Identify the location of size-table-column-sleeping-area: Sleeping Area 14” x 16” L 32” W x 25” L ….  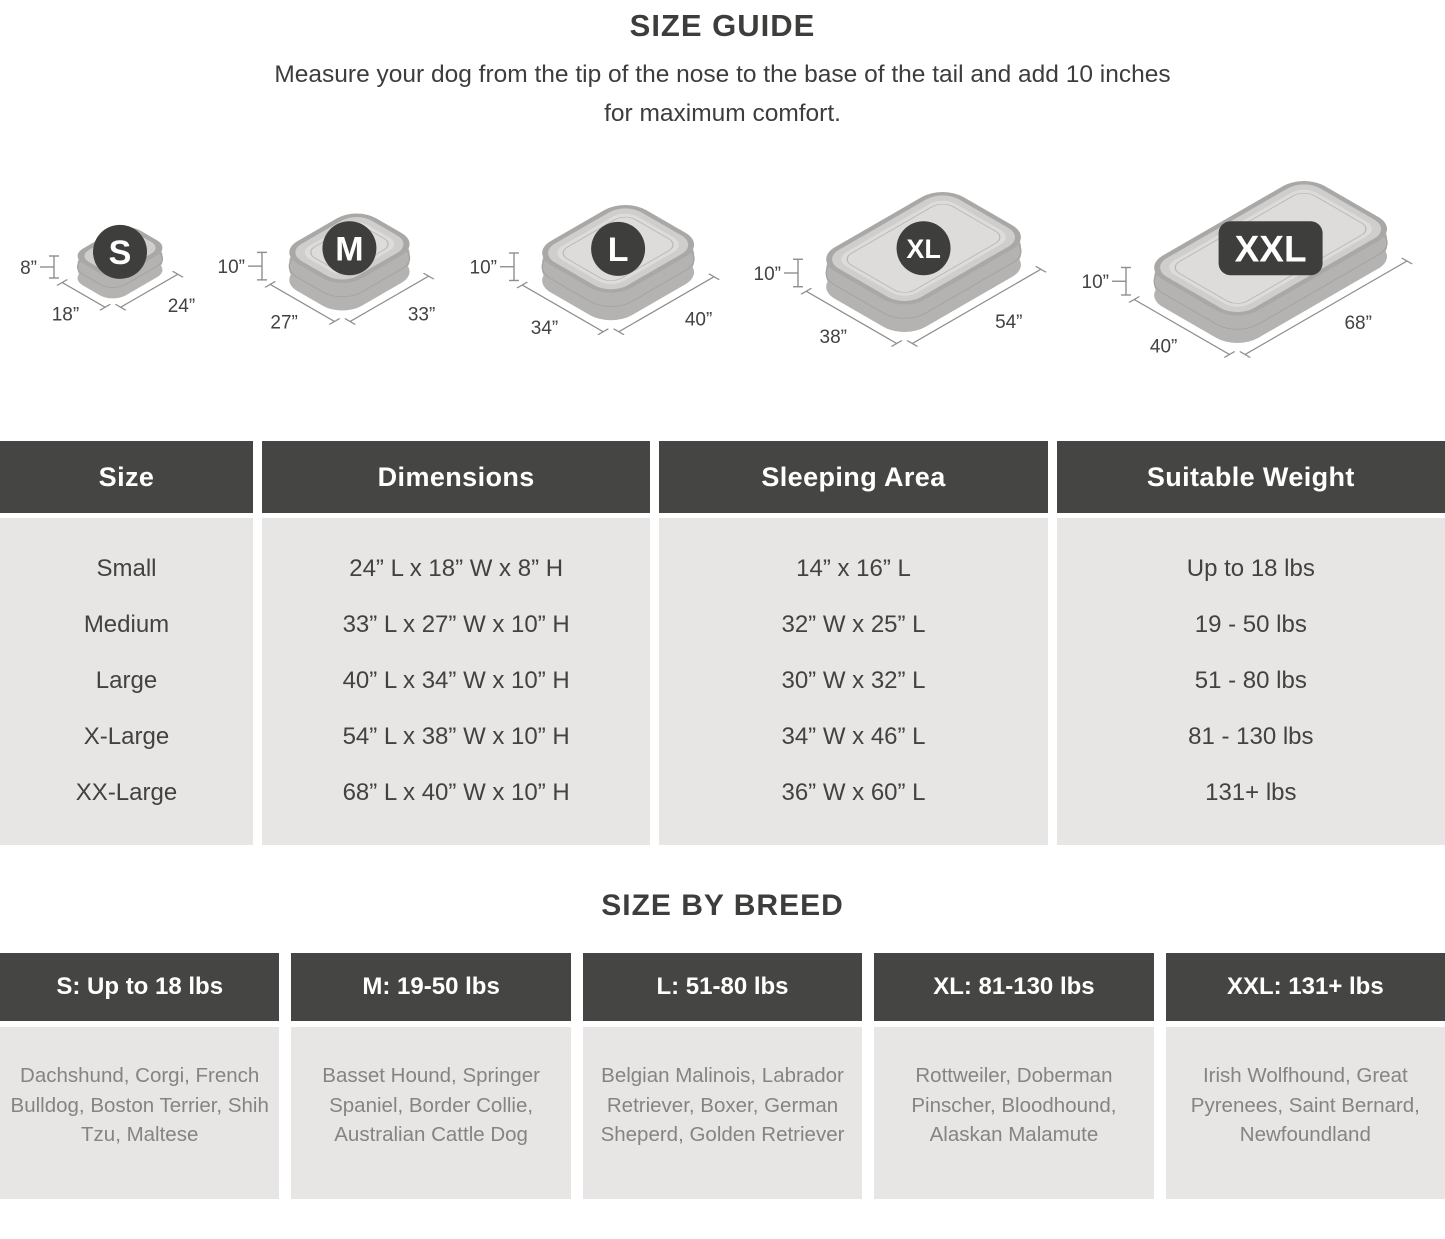
(853, 643).